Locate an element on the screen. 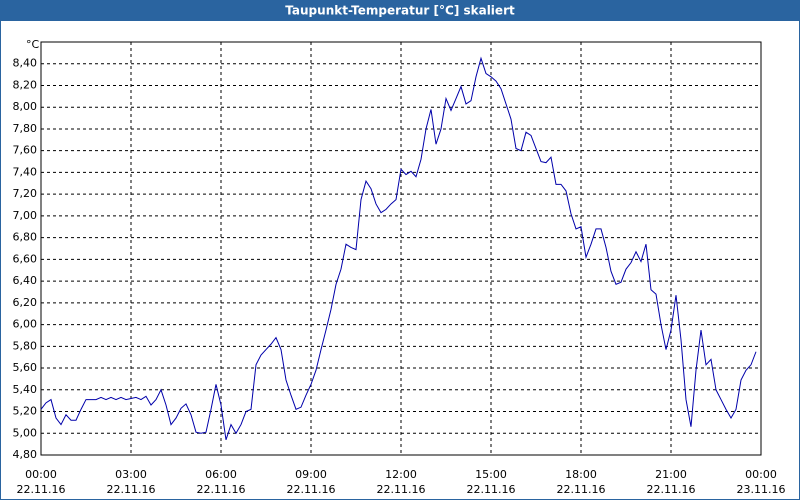  y-tick-label: 5,20 is located at coordinates (25, 411).